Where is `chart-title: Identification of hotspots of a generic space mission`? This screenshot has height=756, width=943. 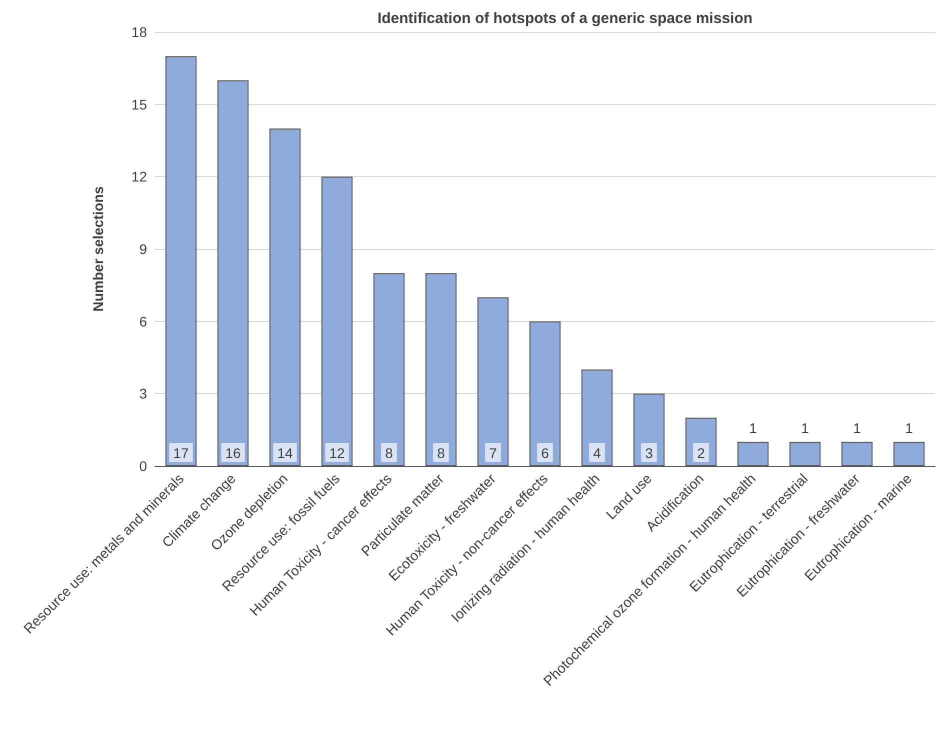
chart-title: Identification of hotspots of a generic space mission is located at coordinates (565, 18).